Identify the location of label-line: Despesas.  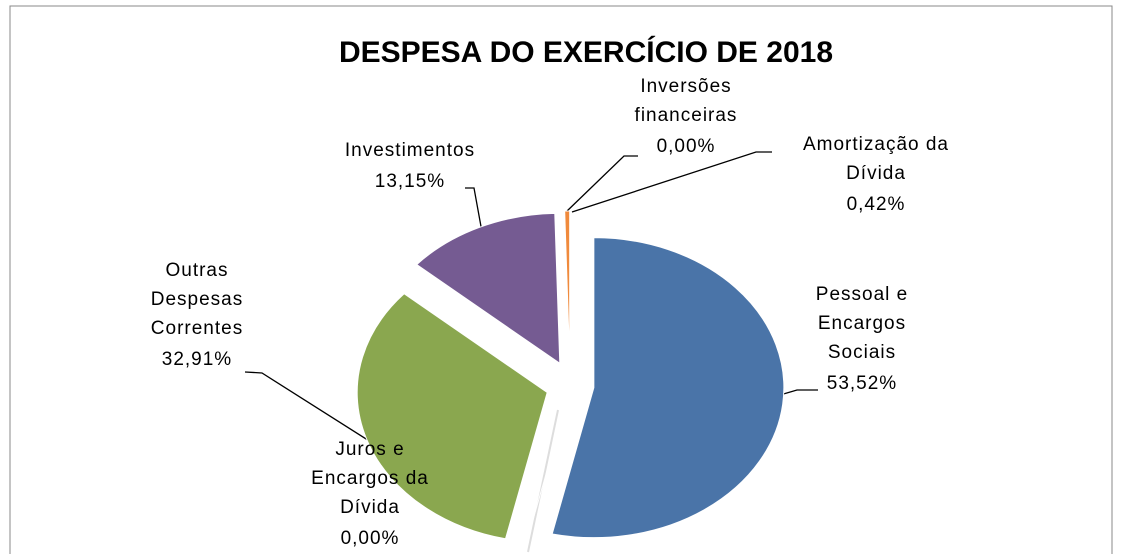
(197, 299).